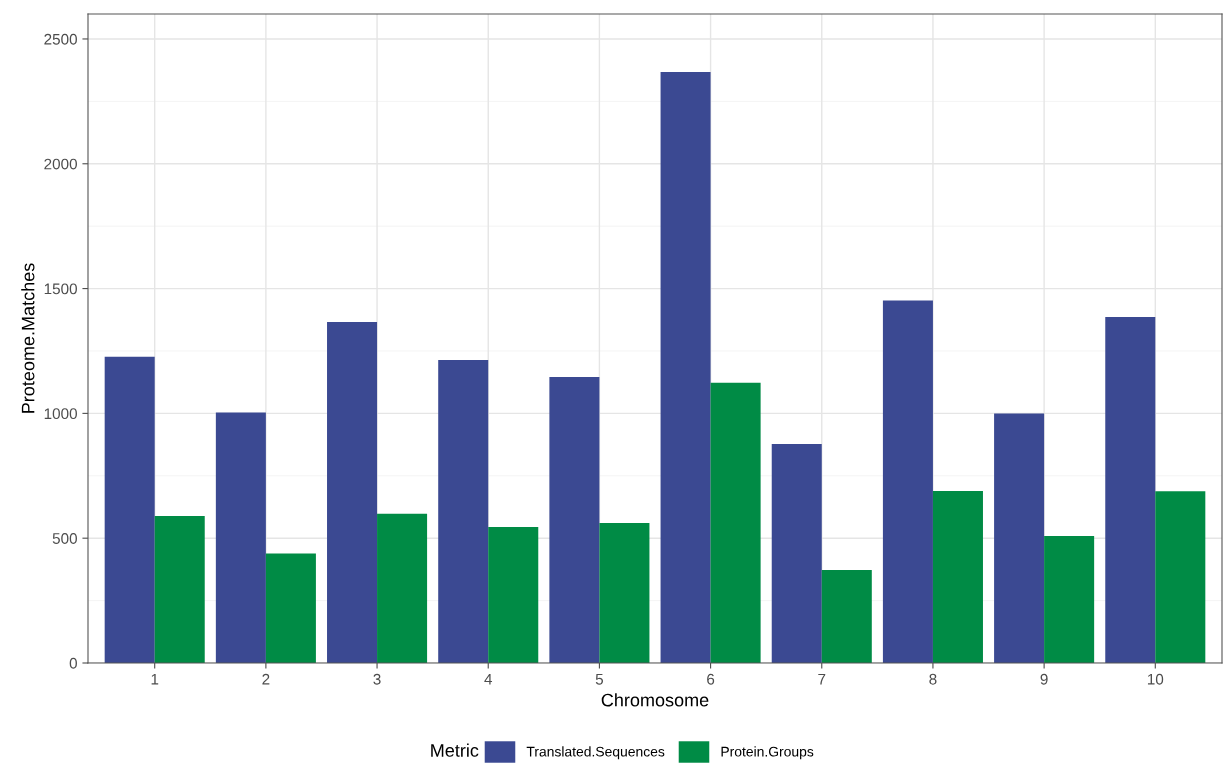 This screenshot has width=1225, height=778. What do you see at coordinates (28, 338) in the screenshot?
I see `y-axis-title: Proteome.Matches` at bounding box center [28, 338].